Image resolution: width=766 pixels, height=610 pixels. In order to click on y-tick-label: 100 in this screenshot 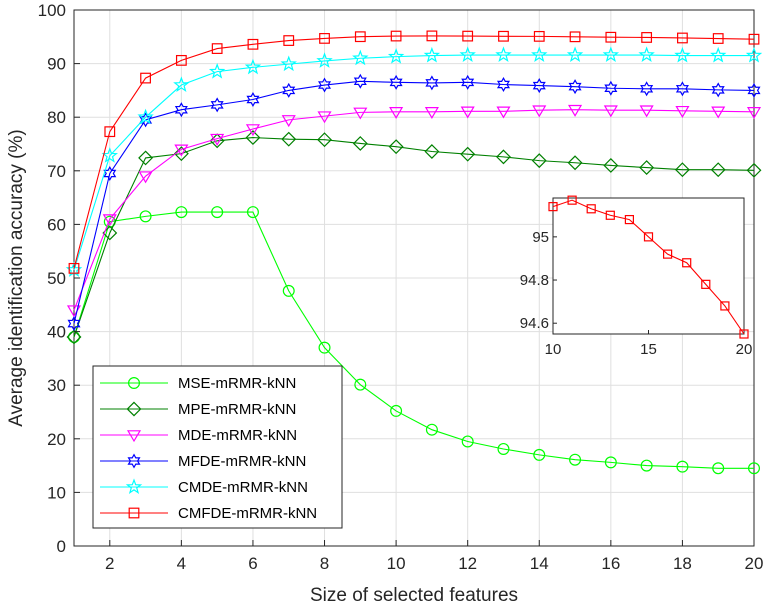, I will do `click(52, 10)`.